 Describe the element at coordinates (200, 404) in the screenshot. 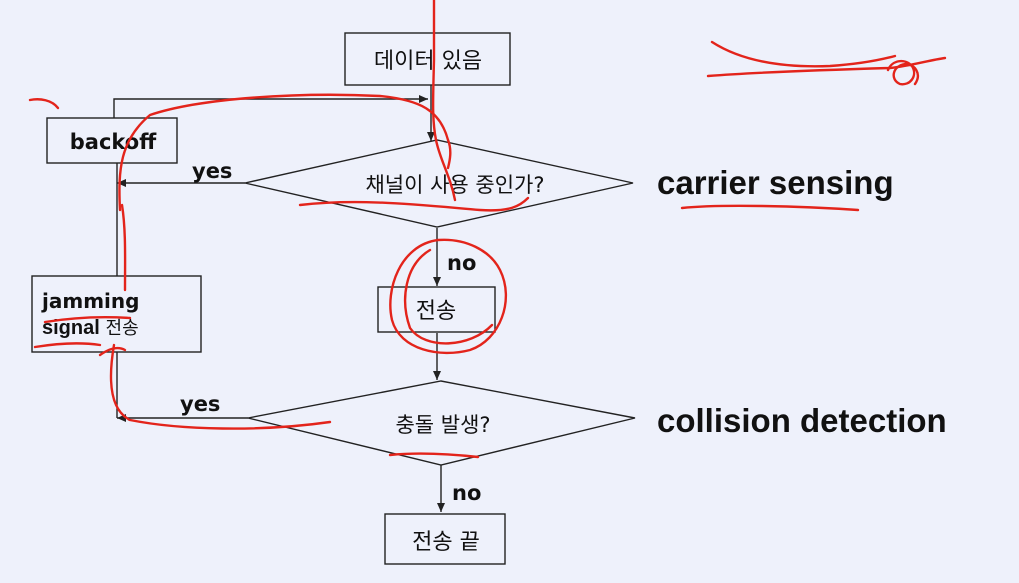

I see `yes-label-collision: yes` at that location.